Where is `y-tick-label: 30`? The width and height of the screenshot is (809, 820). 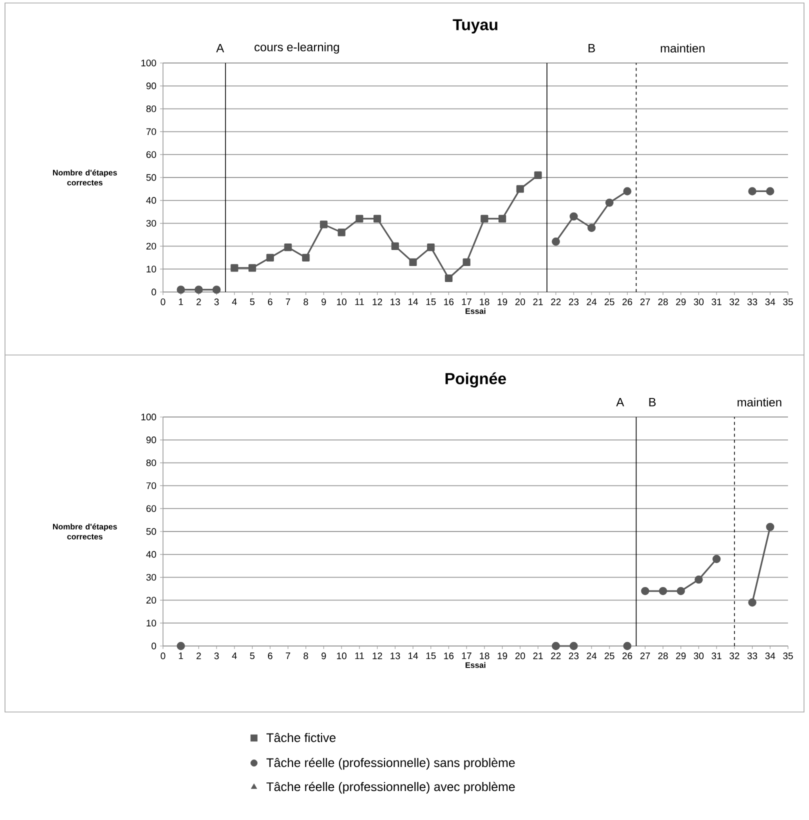 y-tick-label: 30 is located at coordinates (151, 223).